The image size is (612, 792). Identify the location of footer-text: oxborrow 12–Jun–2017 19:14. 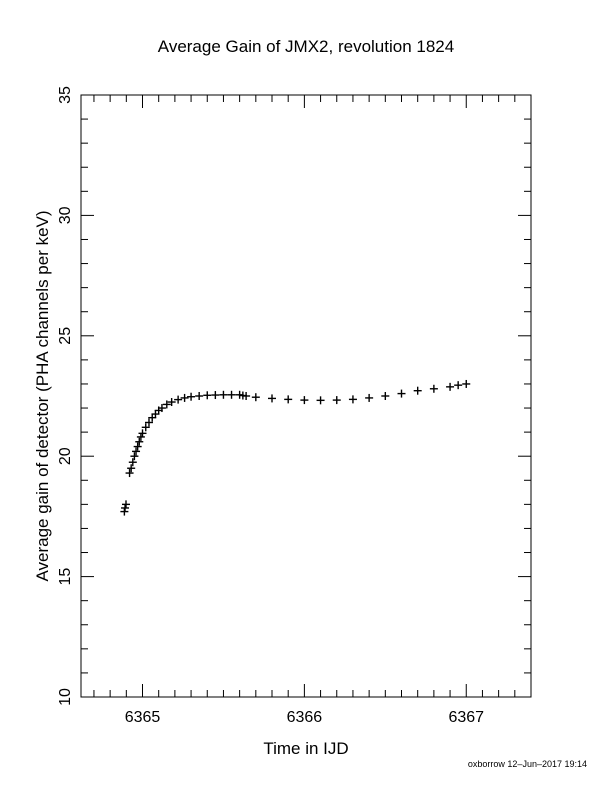
(527, 764).